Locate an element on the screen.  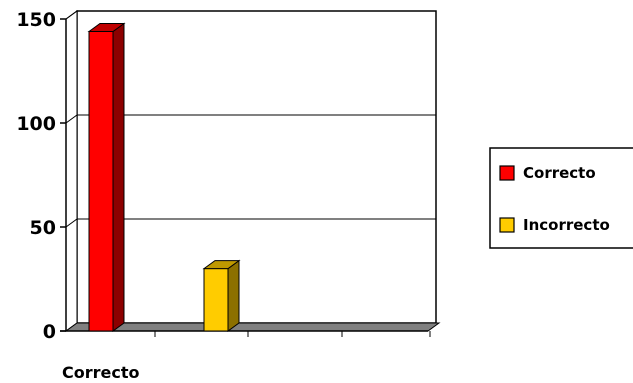
bar-incorrecto is located at coordinates (221, 295).